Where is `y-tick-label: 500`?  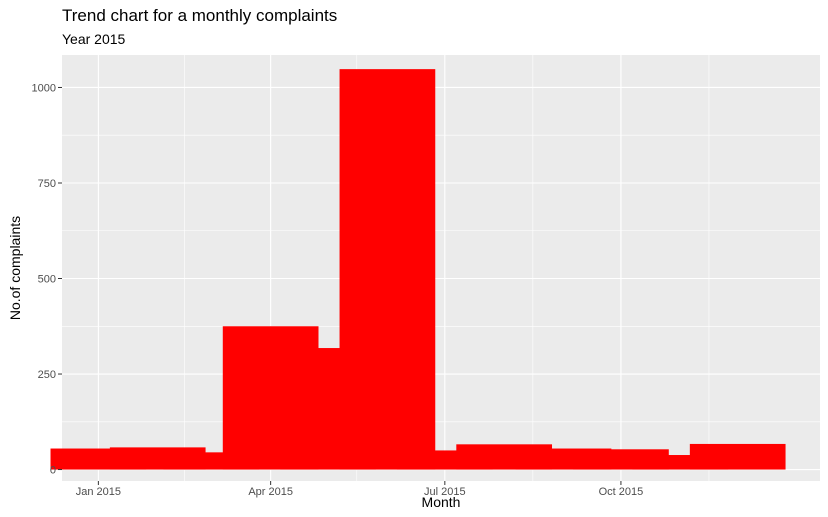 y-tick-label: 500 is located at coordinates (47, 280).